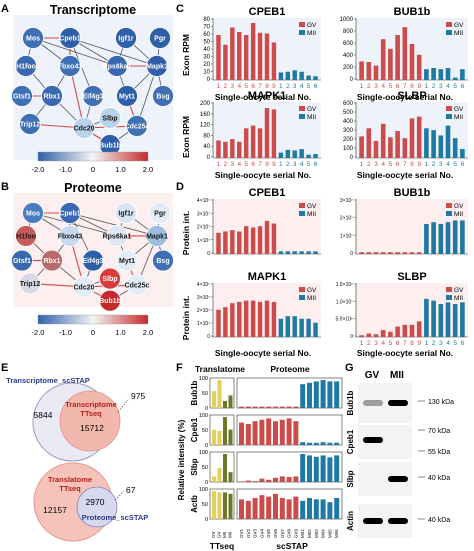 Image resolution: width=474 pixels, height=551 pixels. I want to click on colorbar-tick-label: 1.0, so click(120, 169).